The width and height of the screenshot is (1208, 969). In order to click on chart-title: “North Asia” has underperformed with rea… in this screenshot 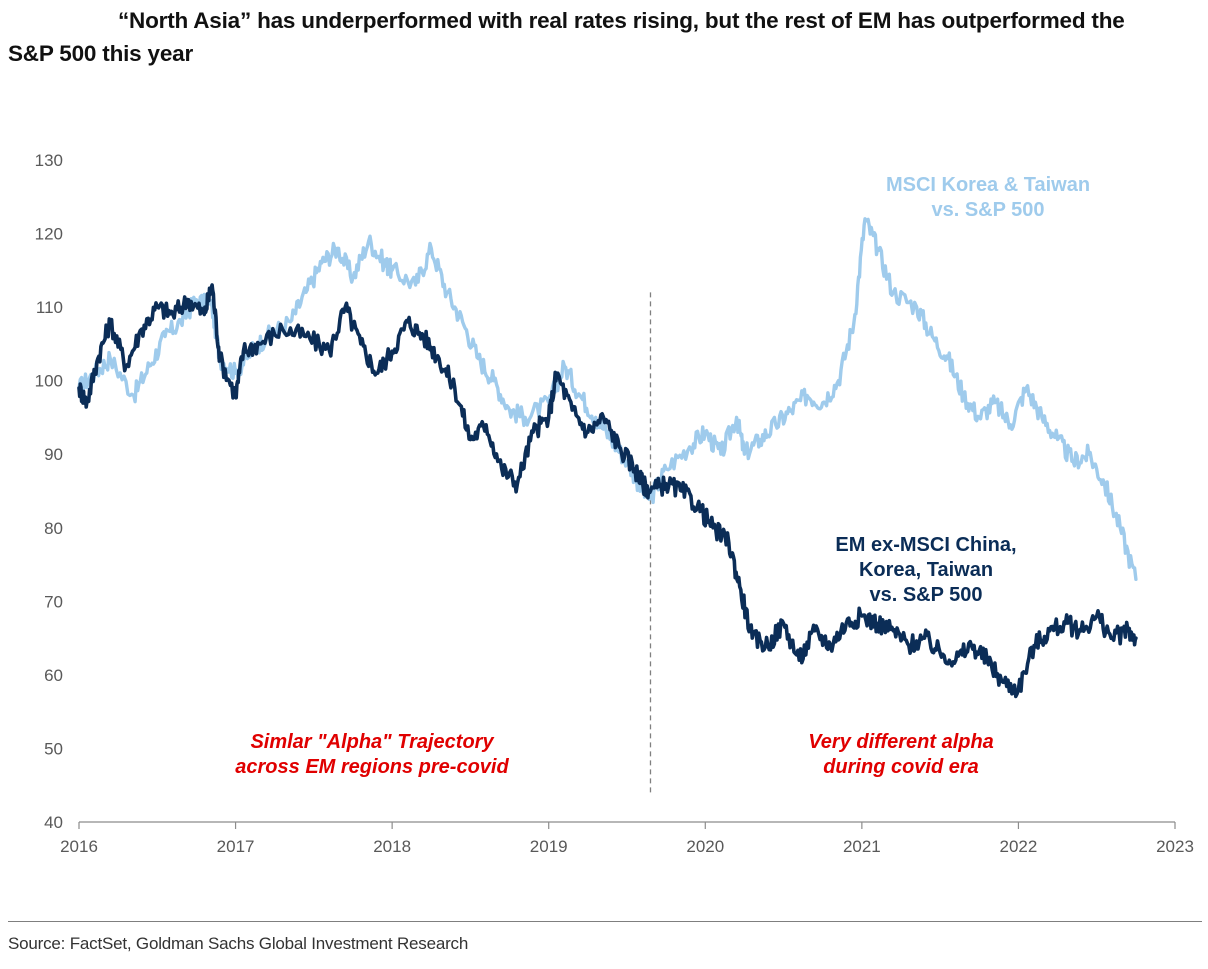, I will do `click(603, 37)`.